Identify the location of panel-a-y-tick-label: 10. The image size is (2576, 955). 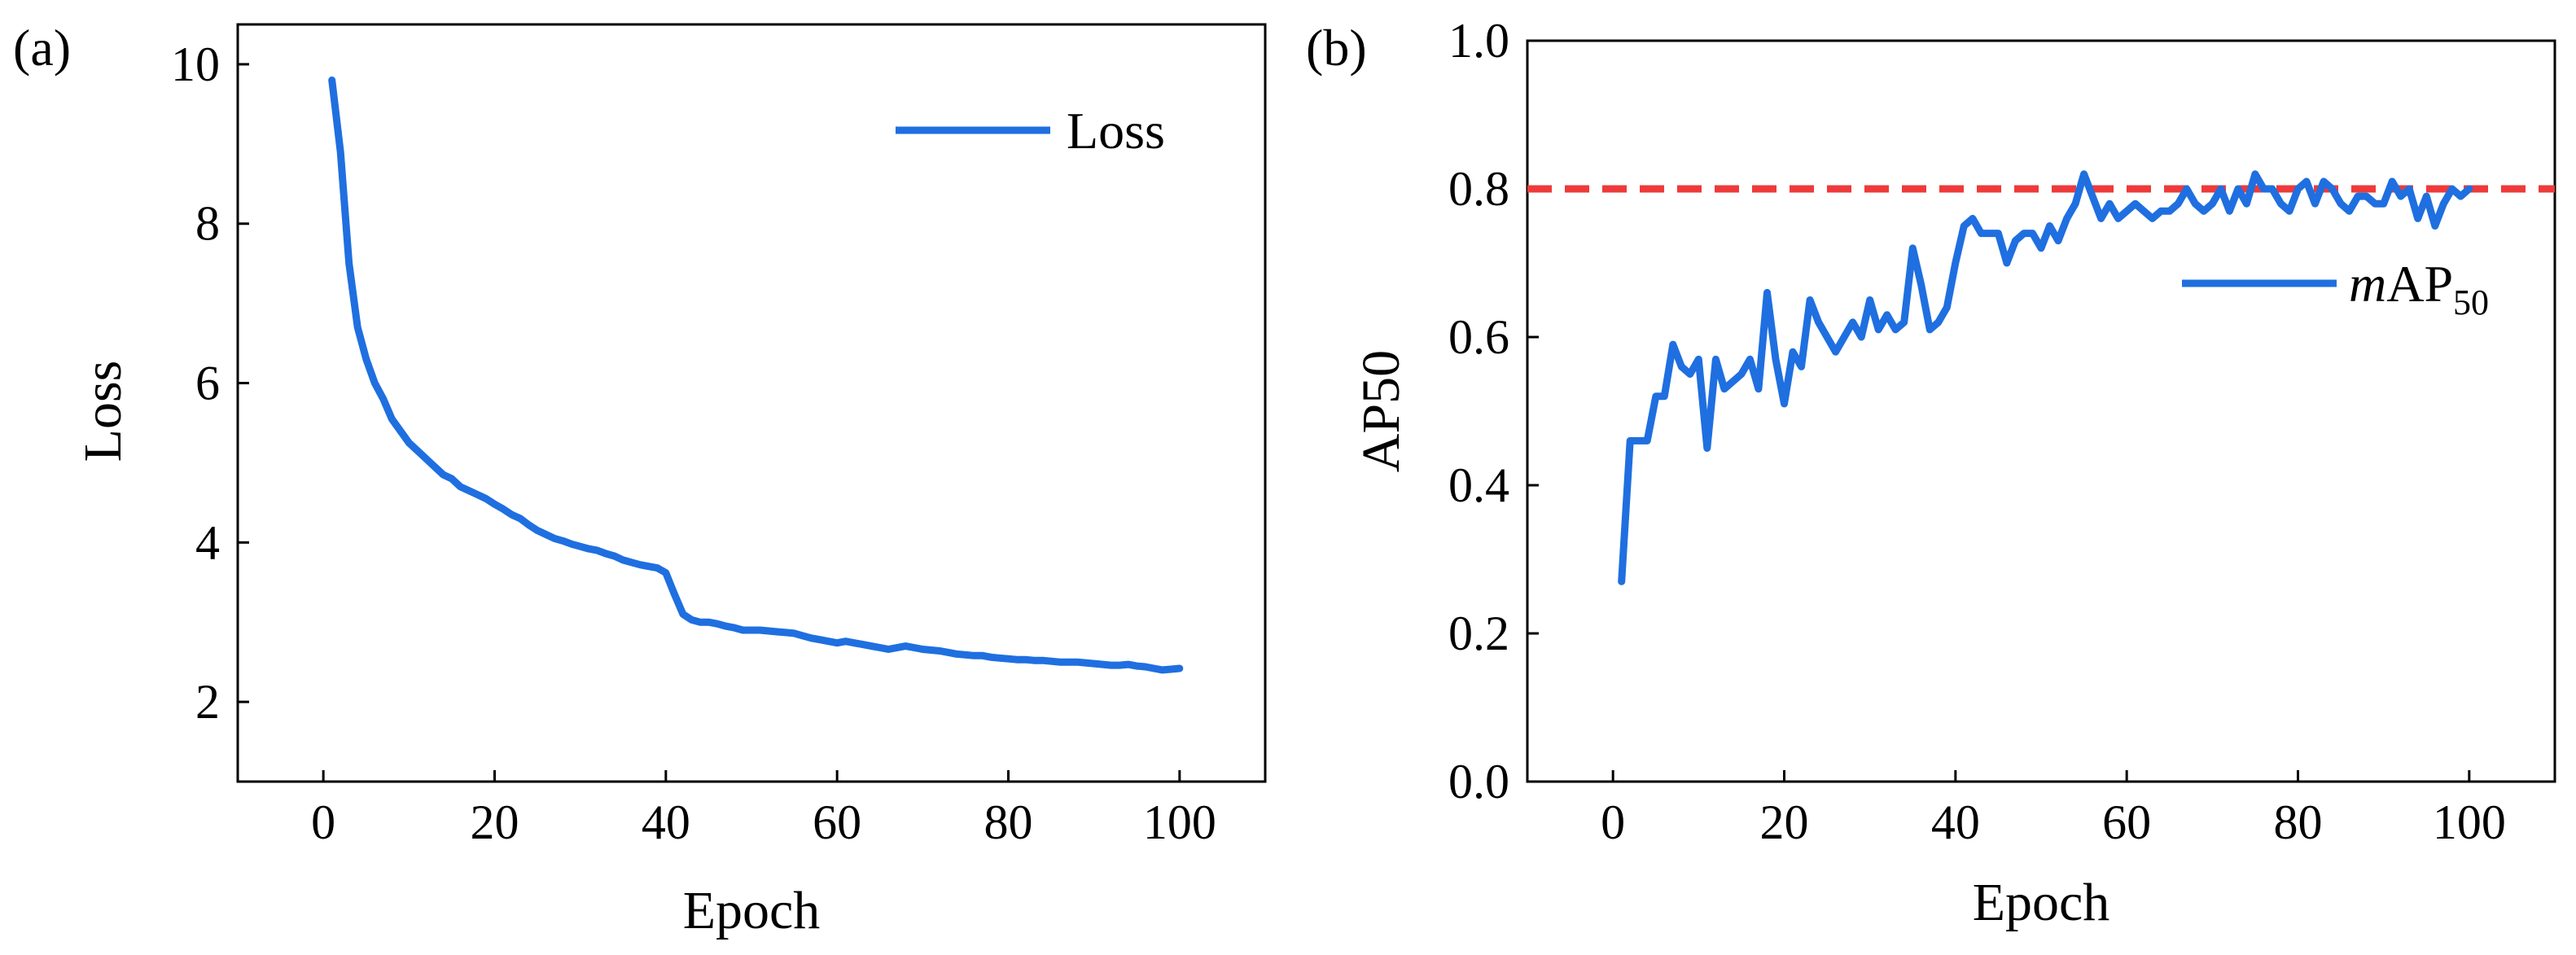
(195, 64).